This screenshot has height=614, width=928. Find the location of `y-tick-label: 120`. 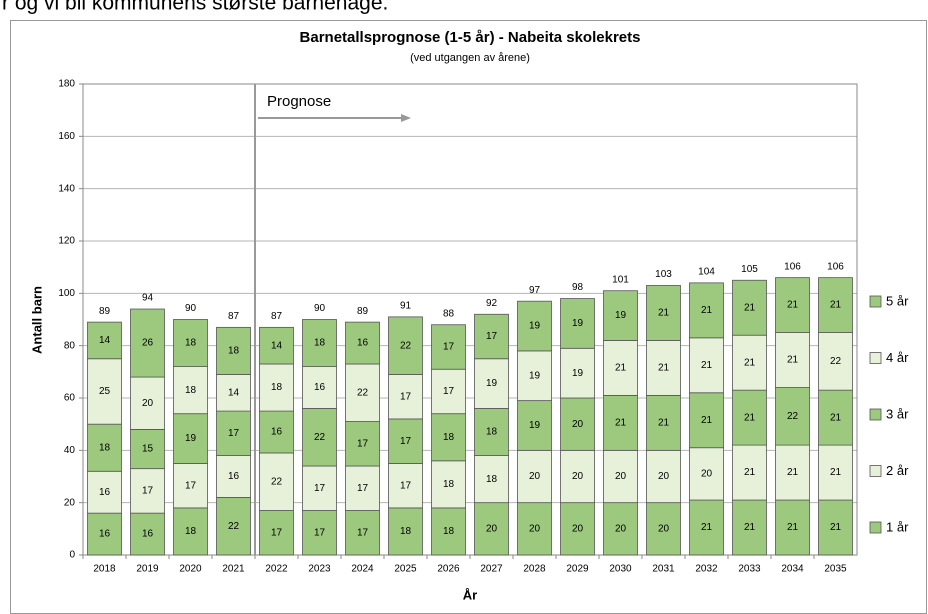

y-tick-label: 120 is located at coordinates (66, 241).